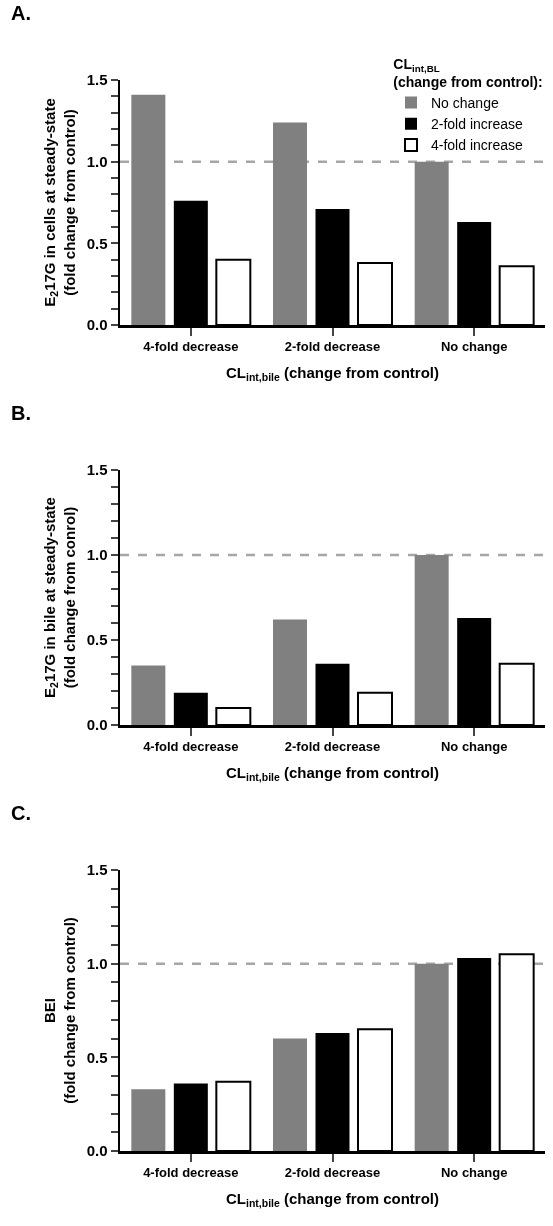  Describe the element at coordinates (477, 124) in the screenshot. I see `legend-label: 2-fold increase` at that location.